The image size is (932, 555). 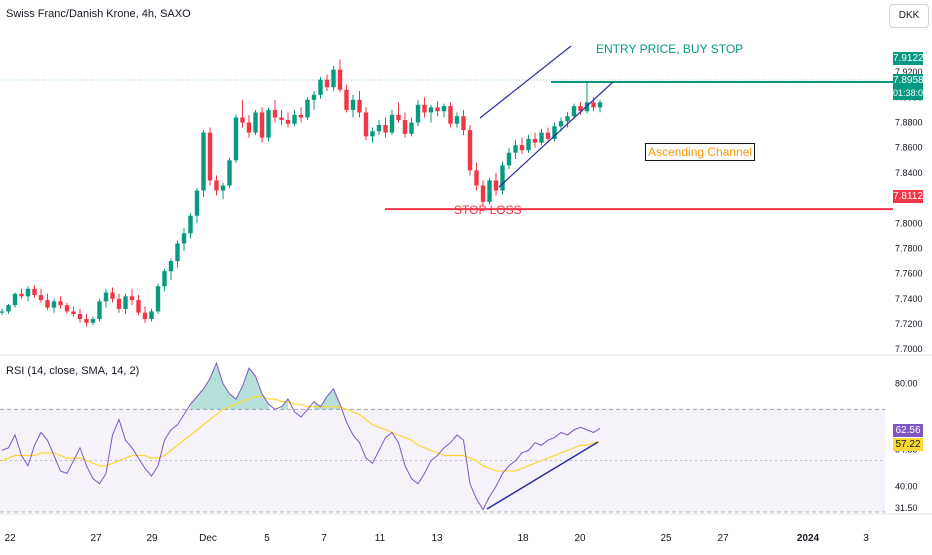 What do you see at coordinates (908, 196) in the screenshot?
I see `stop-price-tag: 7.8112` at bounding box center [908, 196].